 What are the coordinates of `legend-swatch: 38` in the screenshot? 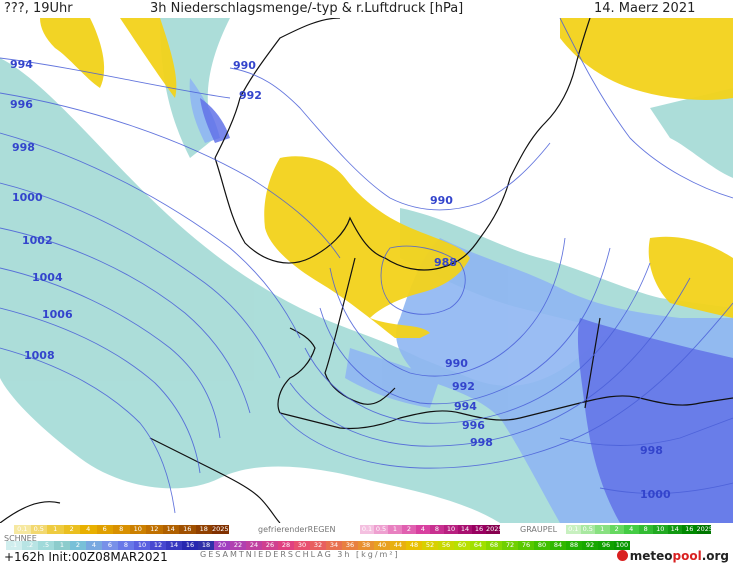 It's located at (366, 545).